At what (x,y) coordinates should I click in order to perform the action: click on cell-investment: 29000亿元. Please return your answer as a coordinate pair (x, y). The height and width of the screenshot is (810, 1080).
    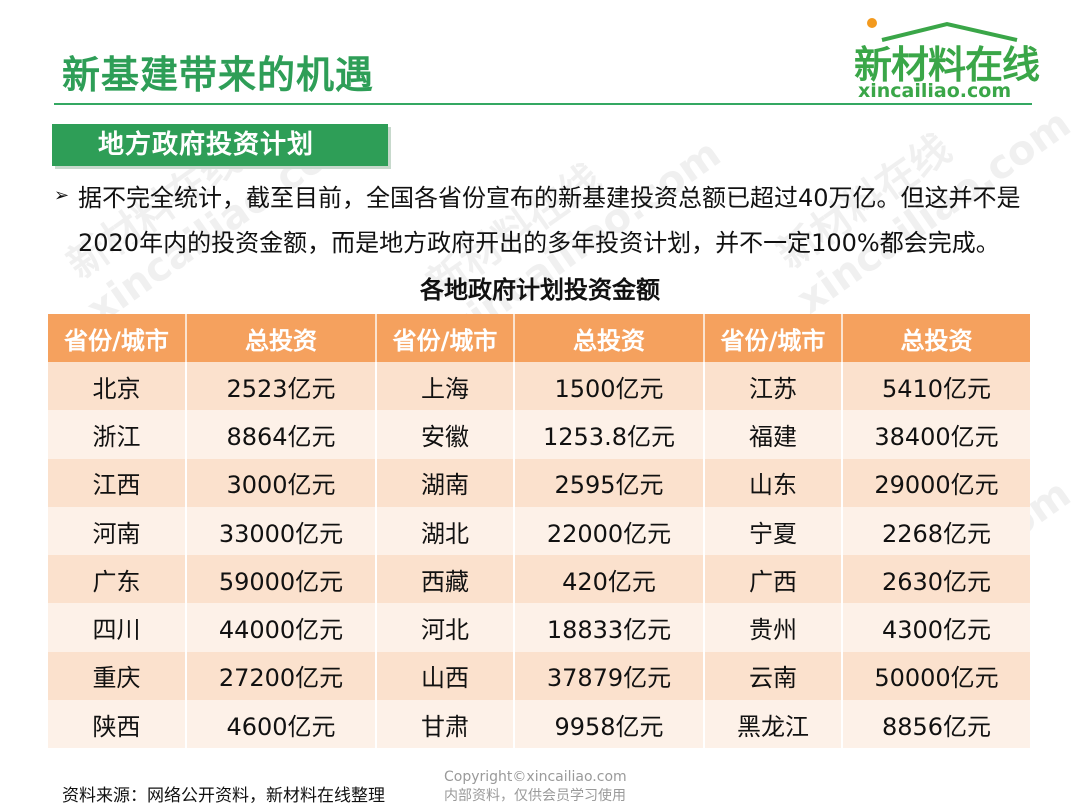
    Looking at the image, I should click on (936, 482).